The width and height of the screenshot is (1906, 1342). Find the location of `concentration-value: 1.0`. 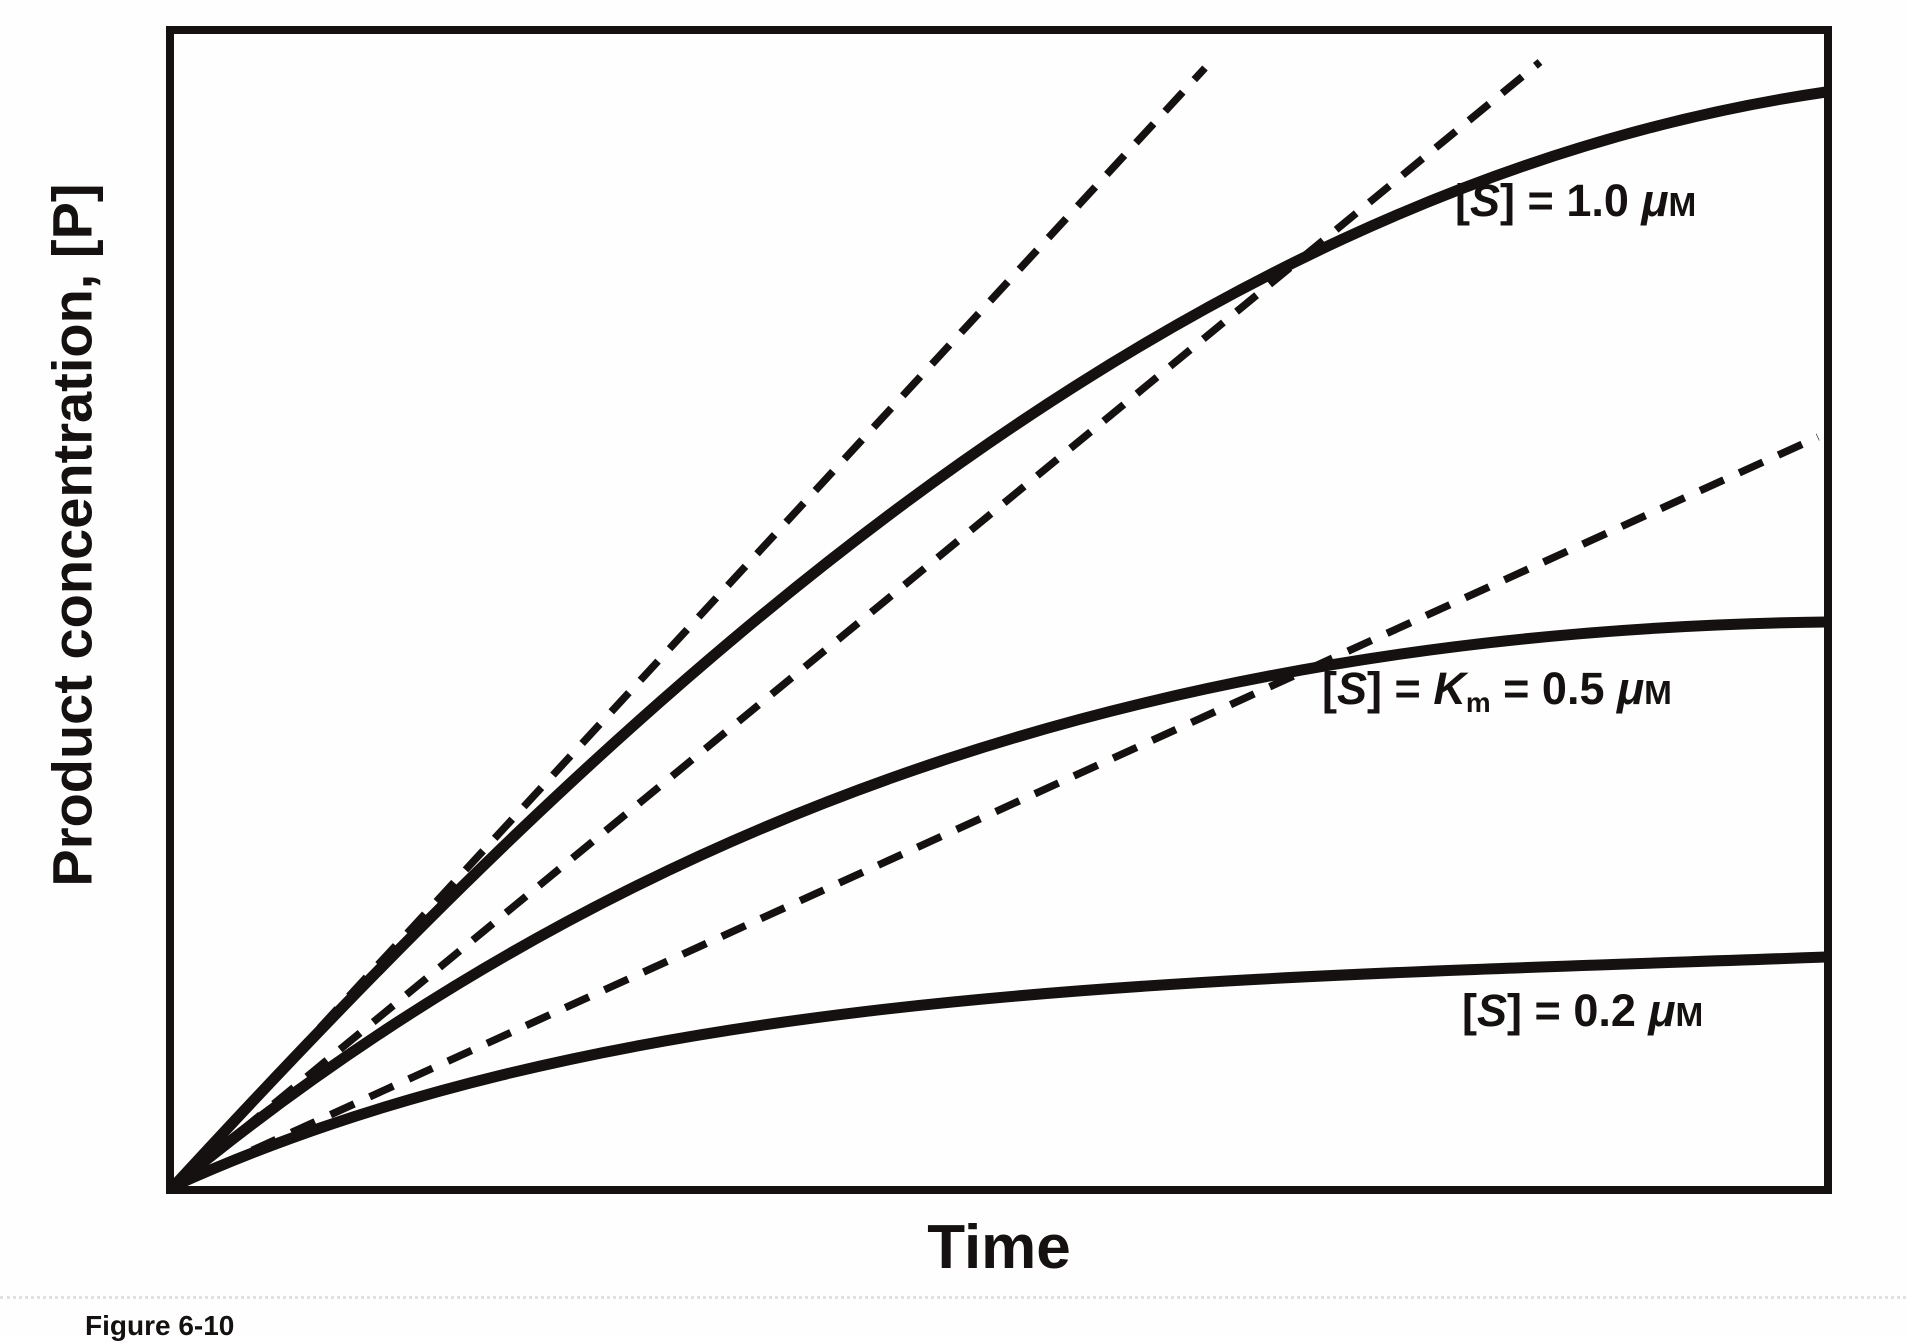

concentration-value: 1.0 is located at coordinates (1597, 200).